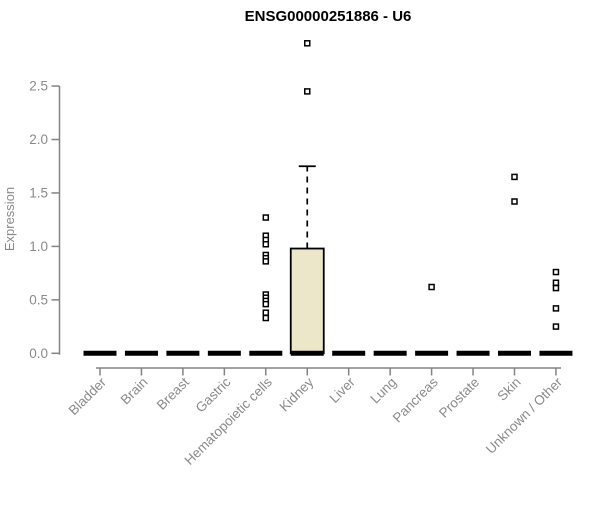  What do you see at coordinates (383, 391) in the screenshot?
I see `category-label: Lung` at bounding box center [383, 391].